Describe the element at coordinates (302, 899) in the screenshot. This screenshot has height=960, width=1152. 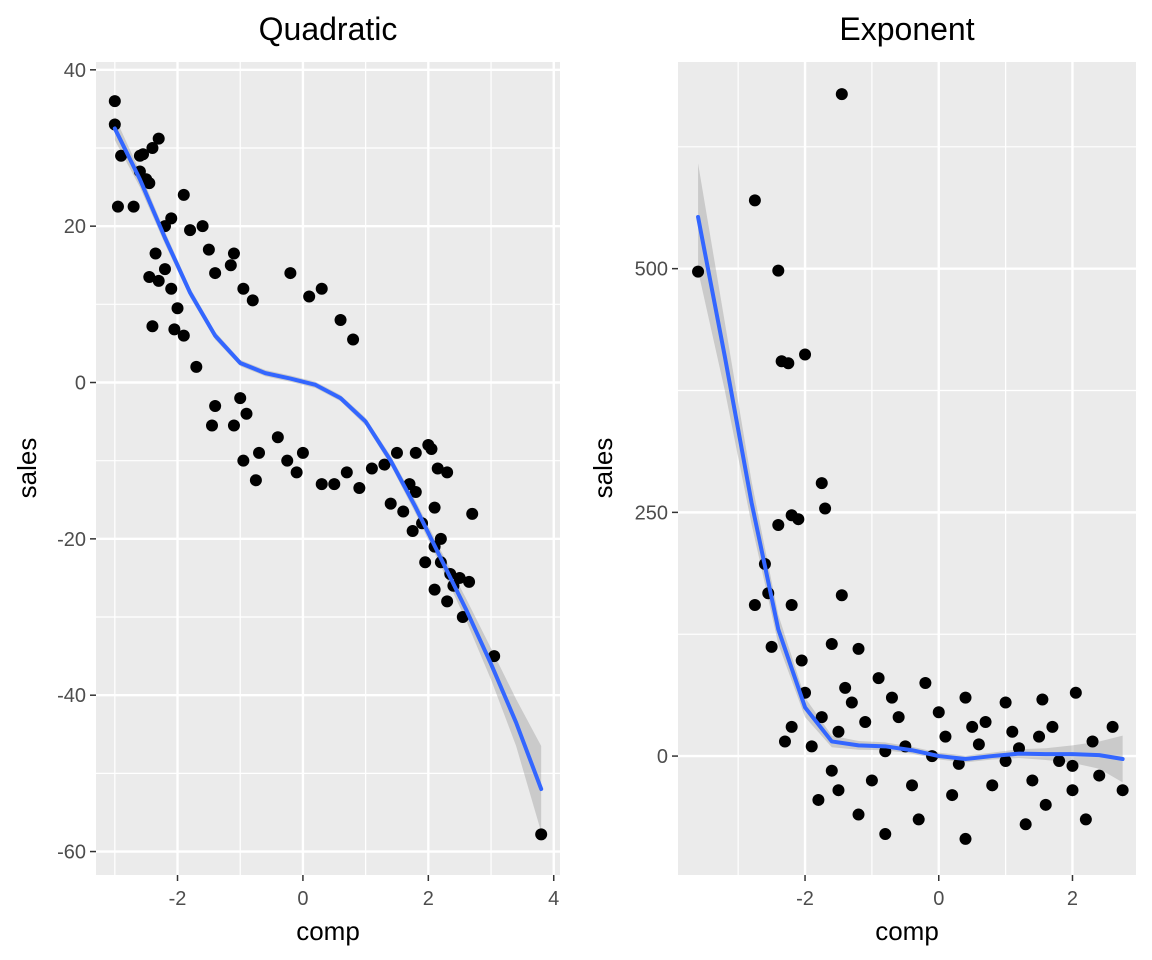
I see `x-tick-label: 0` at that location.